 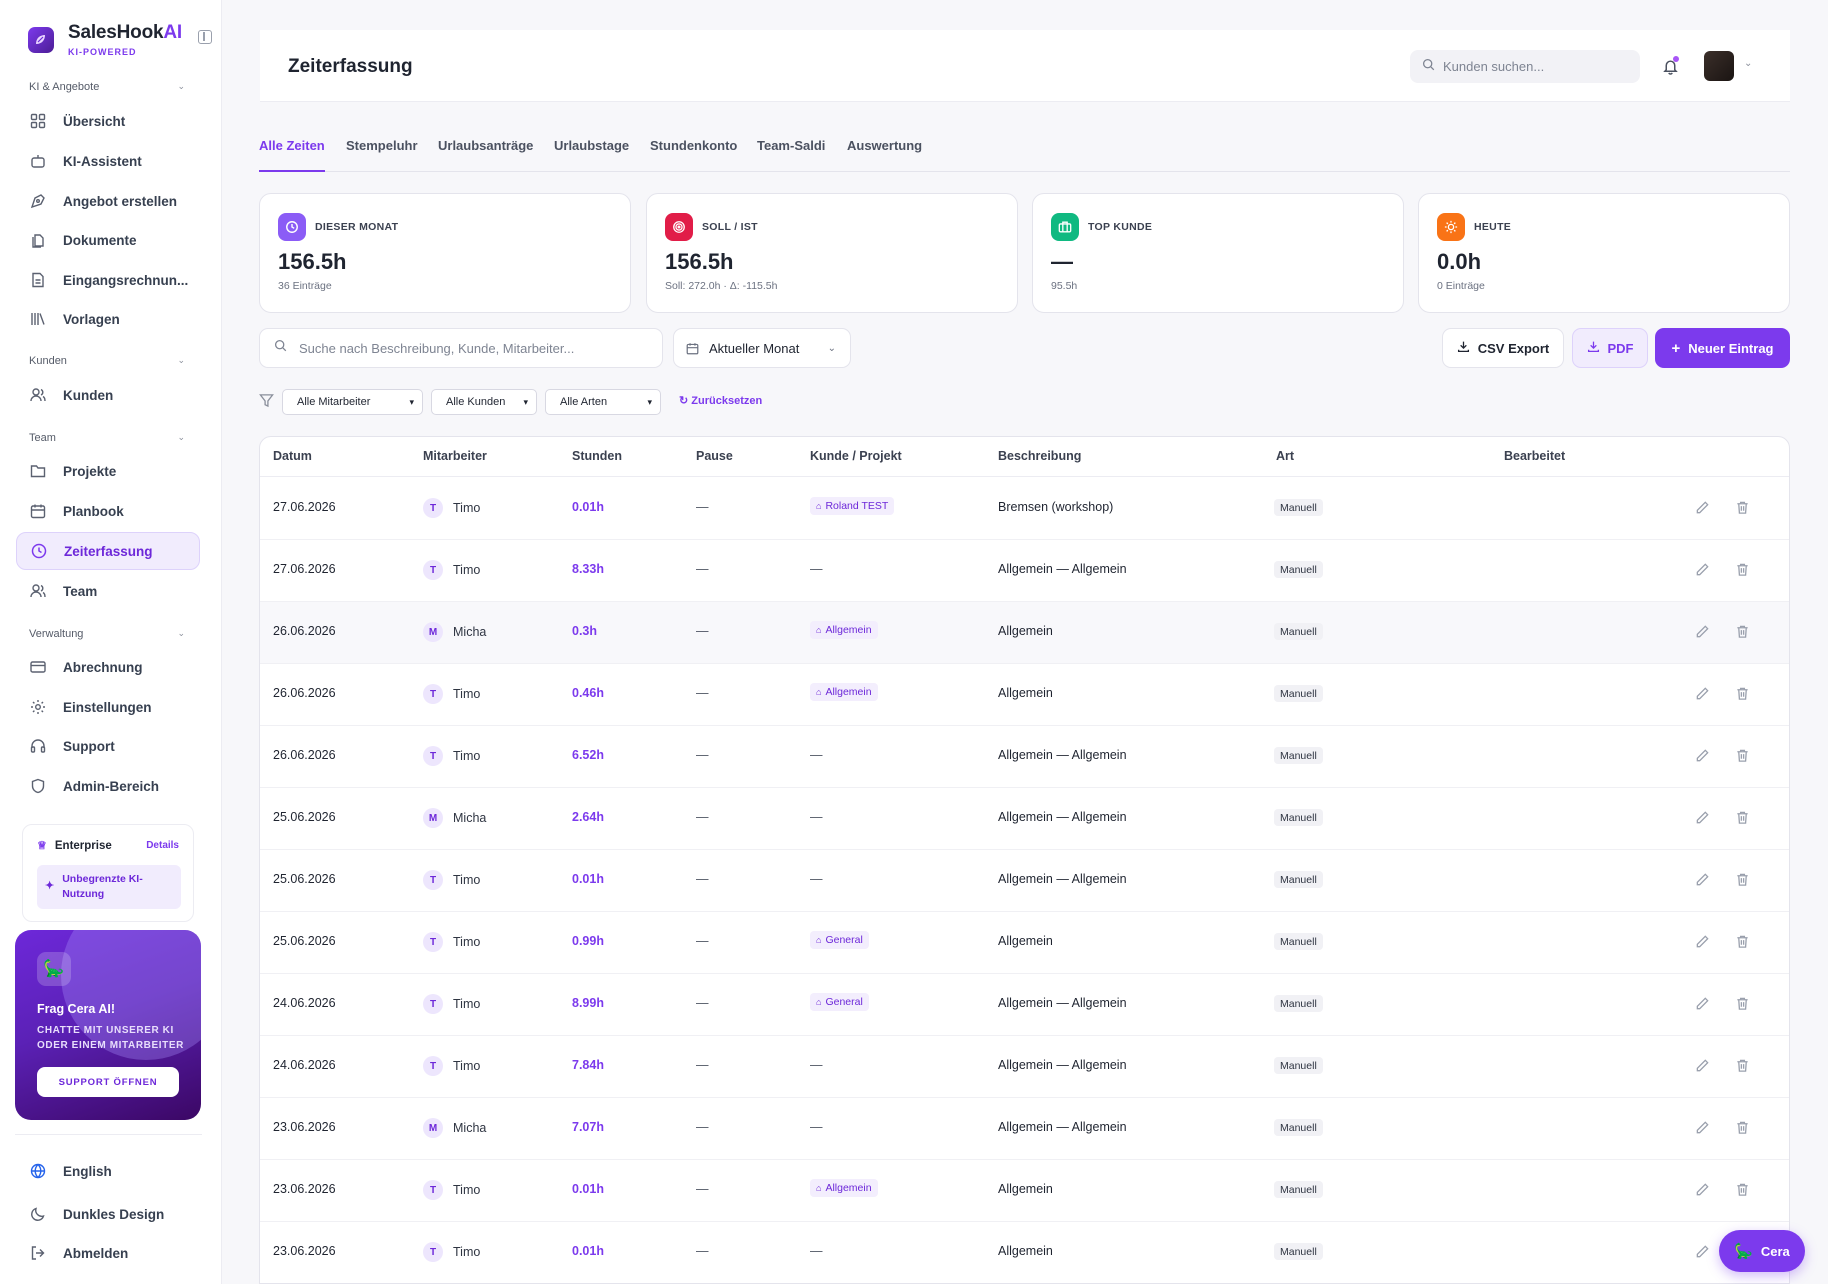 What do you see at coordinates (108, 395) in the screenshot?
I see `sidebar-item-kunden: Kunden` at bounding box center [108, 395].